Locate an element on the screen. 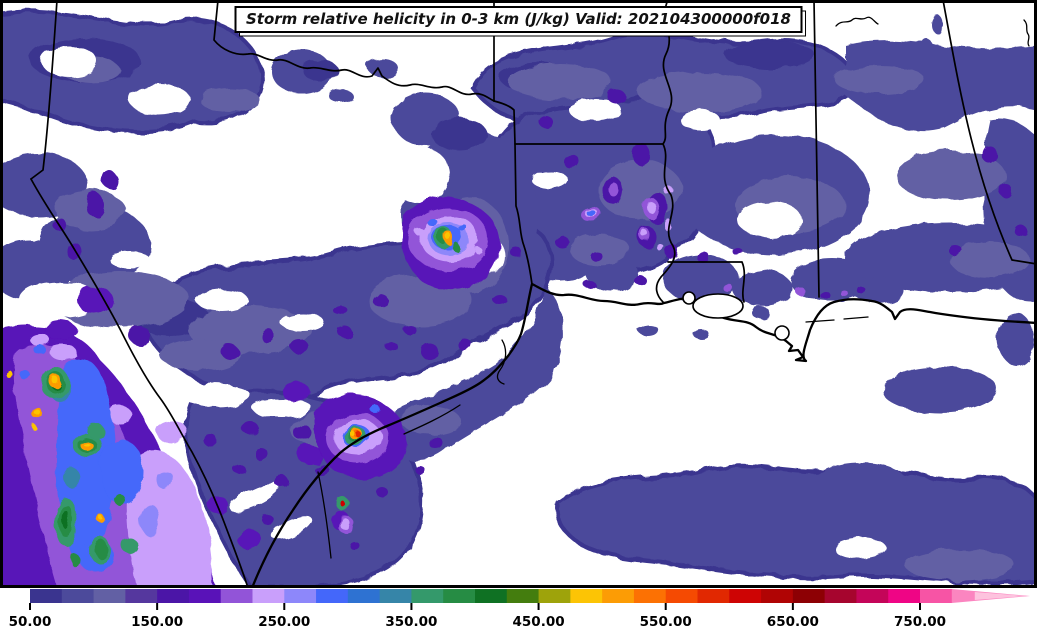 This screenshot has height=633, width=1037. colorbar-tick-label: 50.00 is located at coordinates (30, 622).